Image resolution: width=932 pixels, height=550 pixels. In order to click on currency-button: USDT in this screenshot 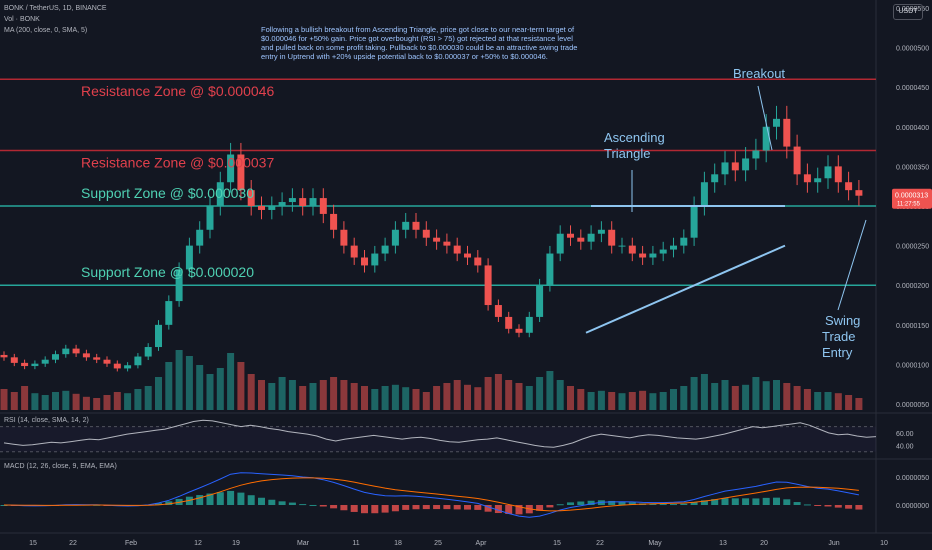, I will do `click(908, 12)`.